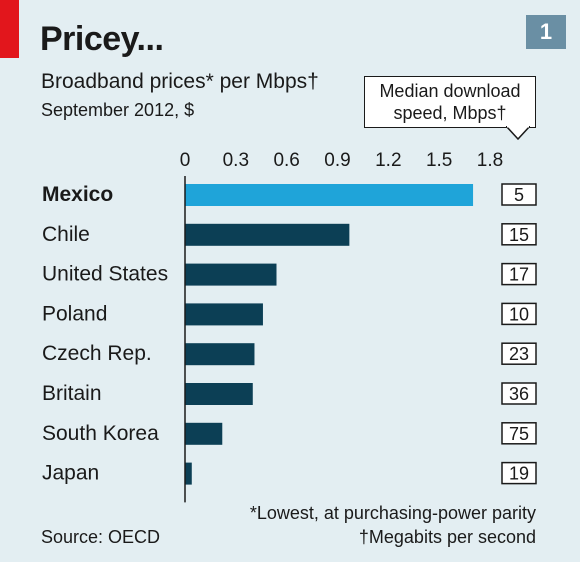 The width and height of the screenshot is (580, 562). I want to click on callout-line-2: speed, Mbps†, so click(450, 113).